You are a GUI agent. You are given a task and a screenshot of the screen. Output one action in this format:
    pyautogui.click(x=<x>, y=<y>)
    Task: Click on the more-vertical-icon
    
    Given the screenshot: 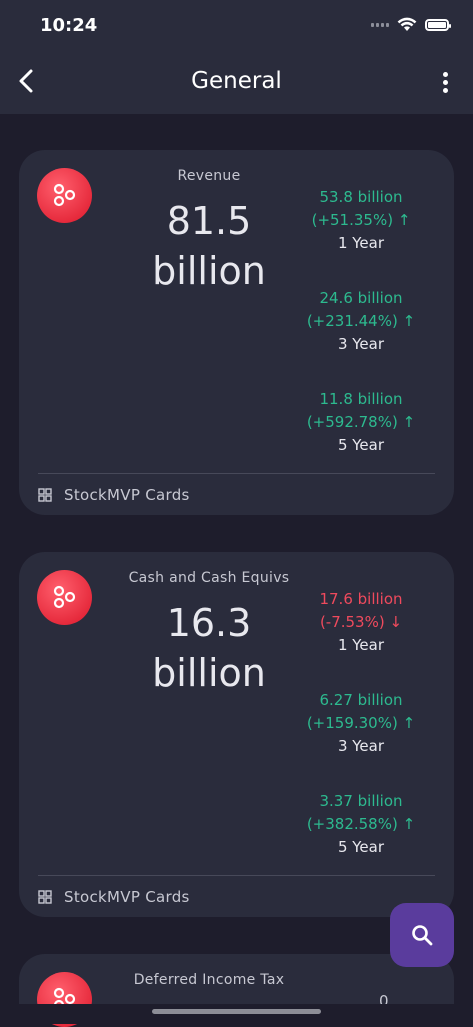 What is the action you would take?
    pyautogui.click(x=446, y=82)
    